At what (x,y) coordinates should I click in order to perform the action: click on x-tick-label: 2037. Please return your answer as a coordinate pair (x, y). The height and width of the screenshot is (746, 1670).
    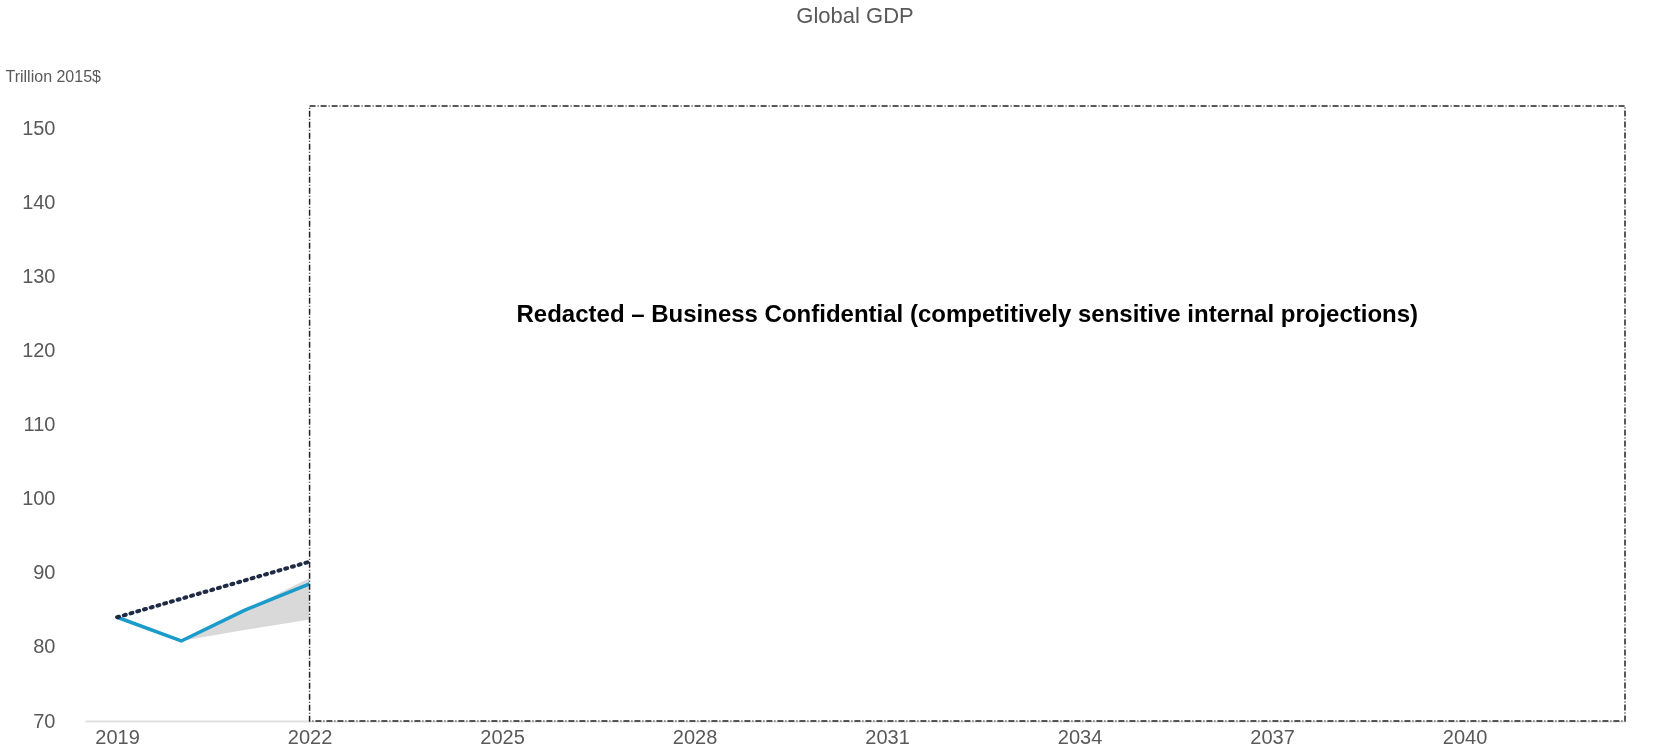
    Looking at the image, I should click on (1272, 735).